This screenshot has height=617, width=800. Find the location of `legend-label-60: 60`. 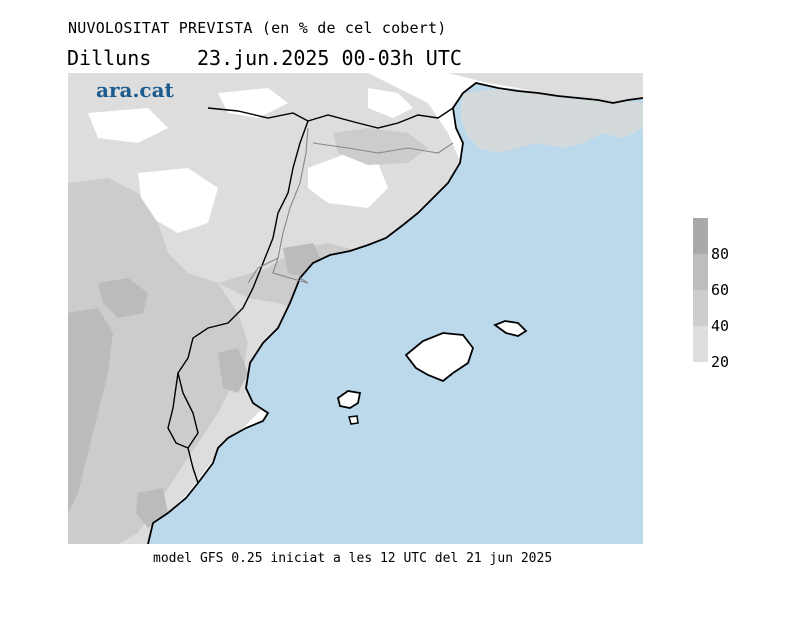

legend-label-60: 60 is located at coordinates (720, 290).